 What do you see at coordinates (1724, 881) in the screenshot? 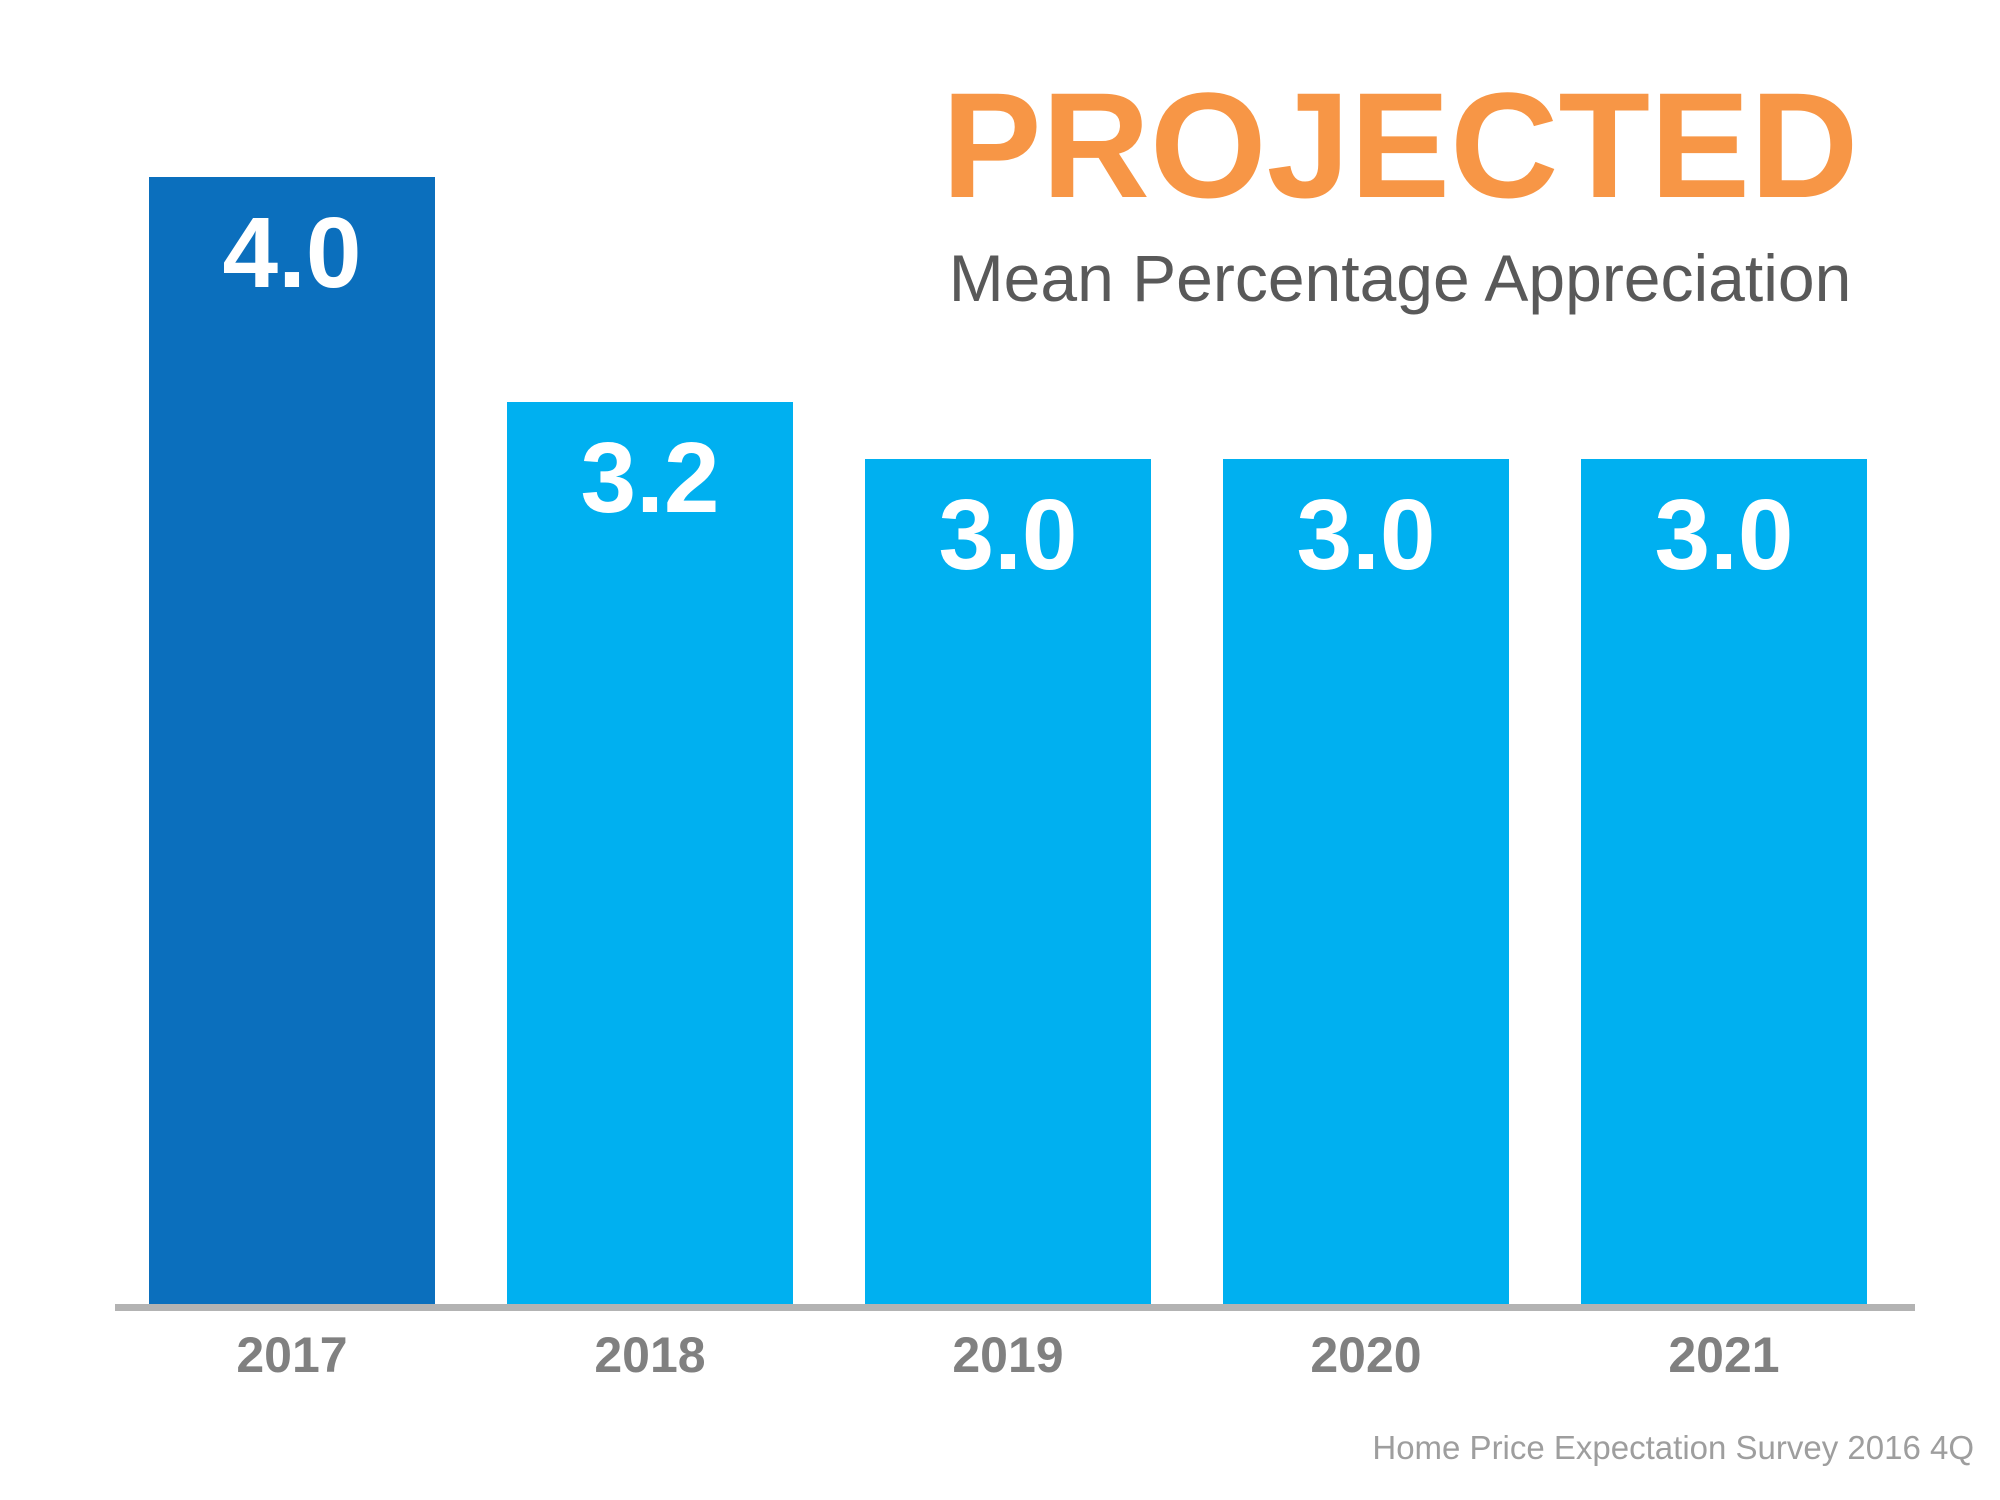
I see `bar-2021: 3.0` at bounding box center [1724, 881].